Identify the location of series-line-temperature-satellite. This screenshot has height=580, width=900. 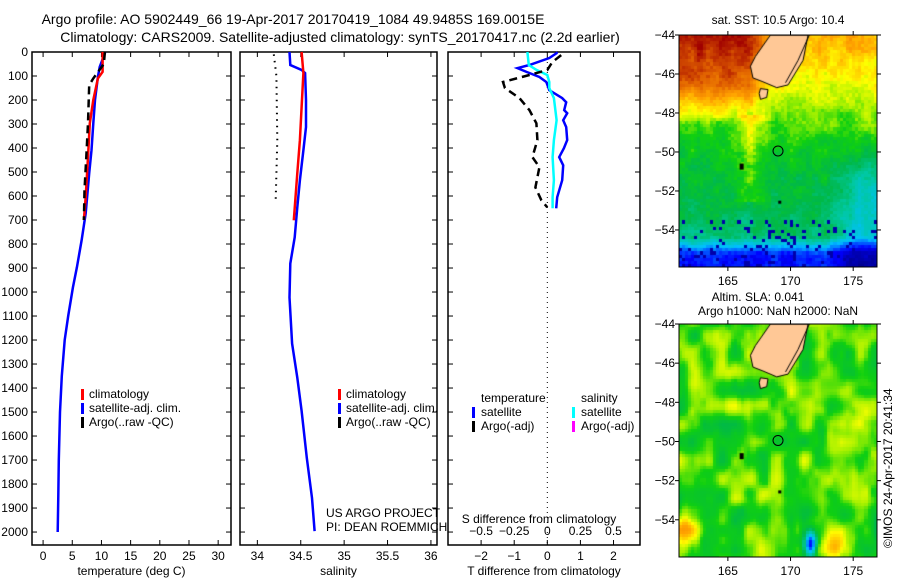
(541, 130).